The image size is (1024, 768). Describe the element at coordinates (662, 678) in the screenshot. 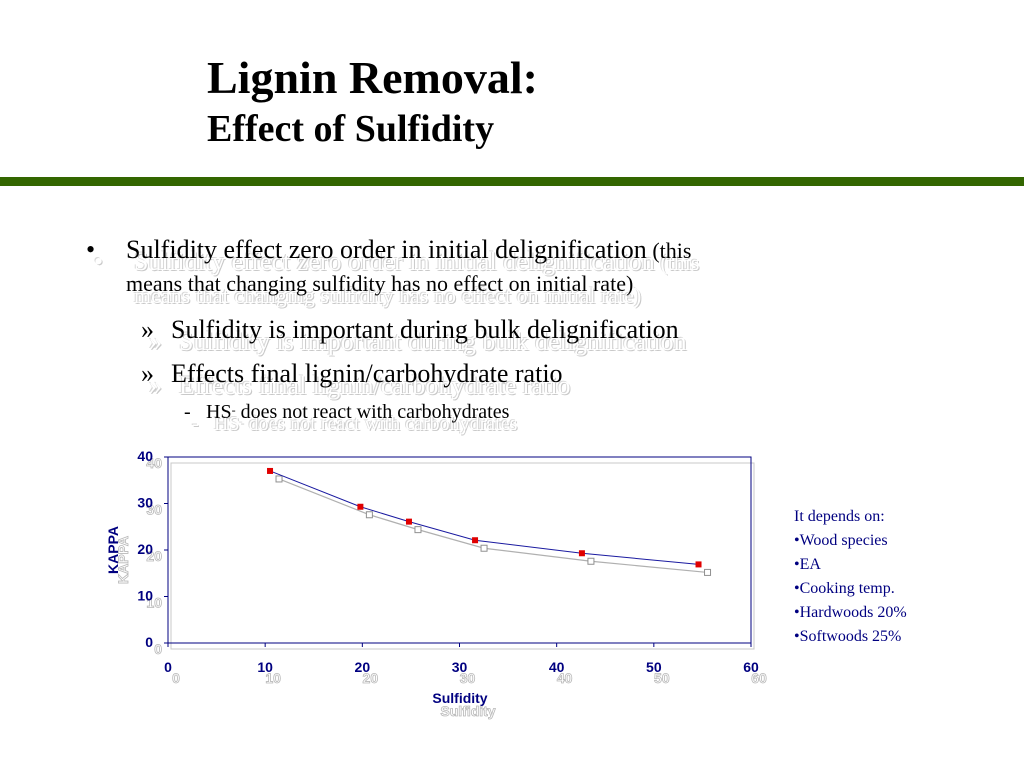

I see `x-tick-label-shadow: 50` at that location.